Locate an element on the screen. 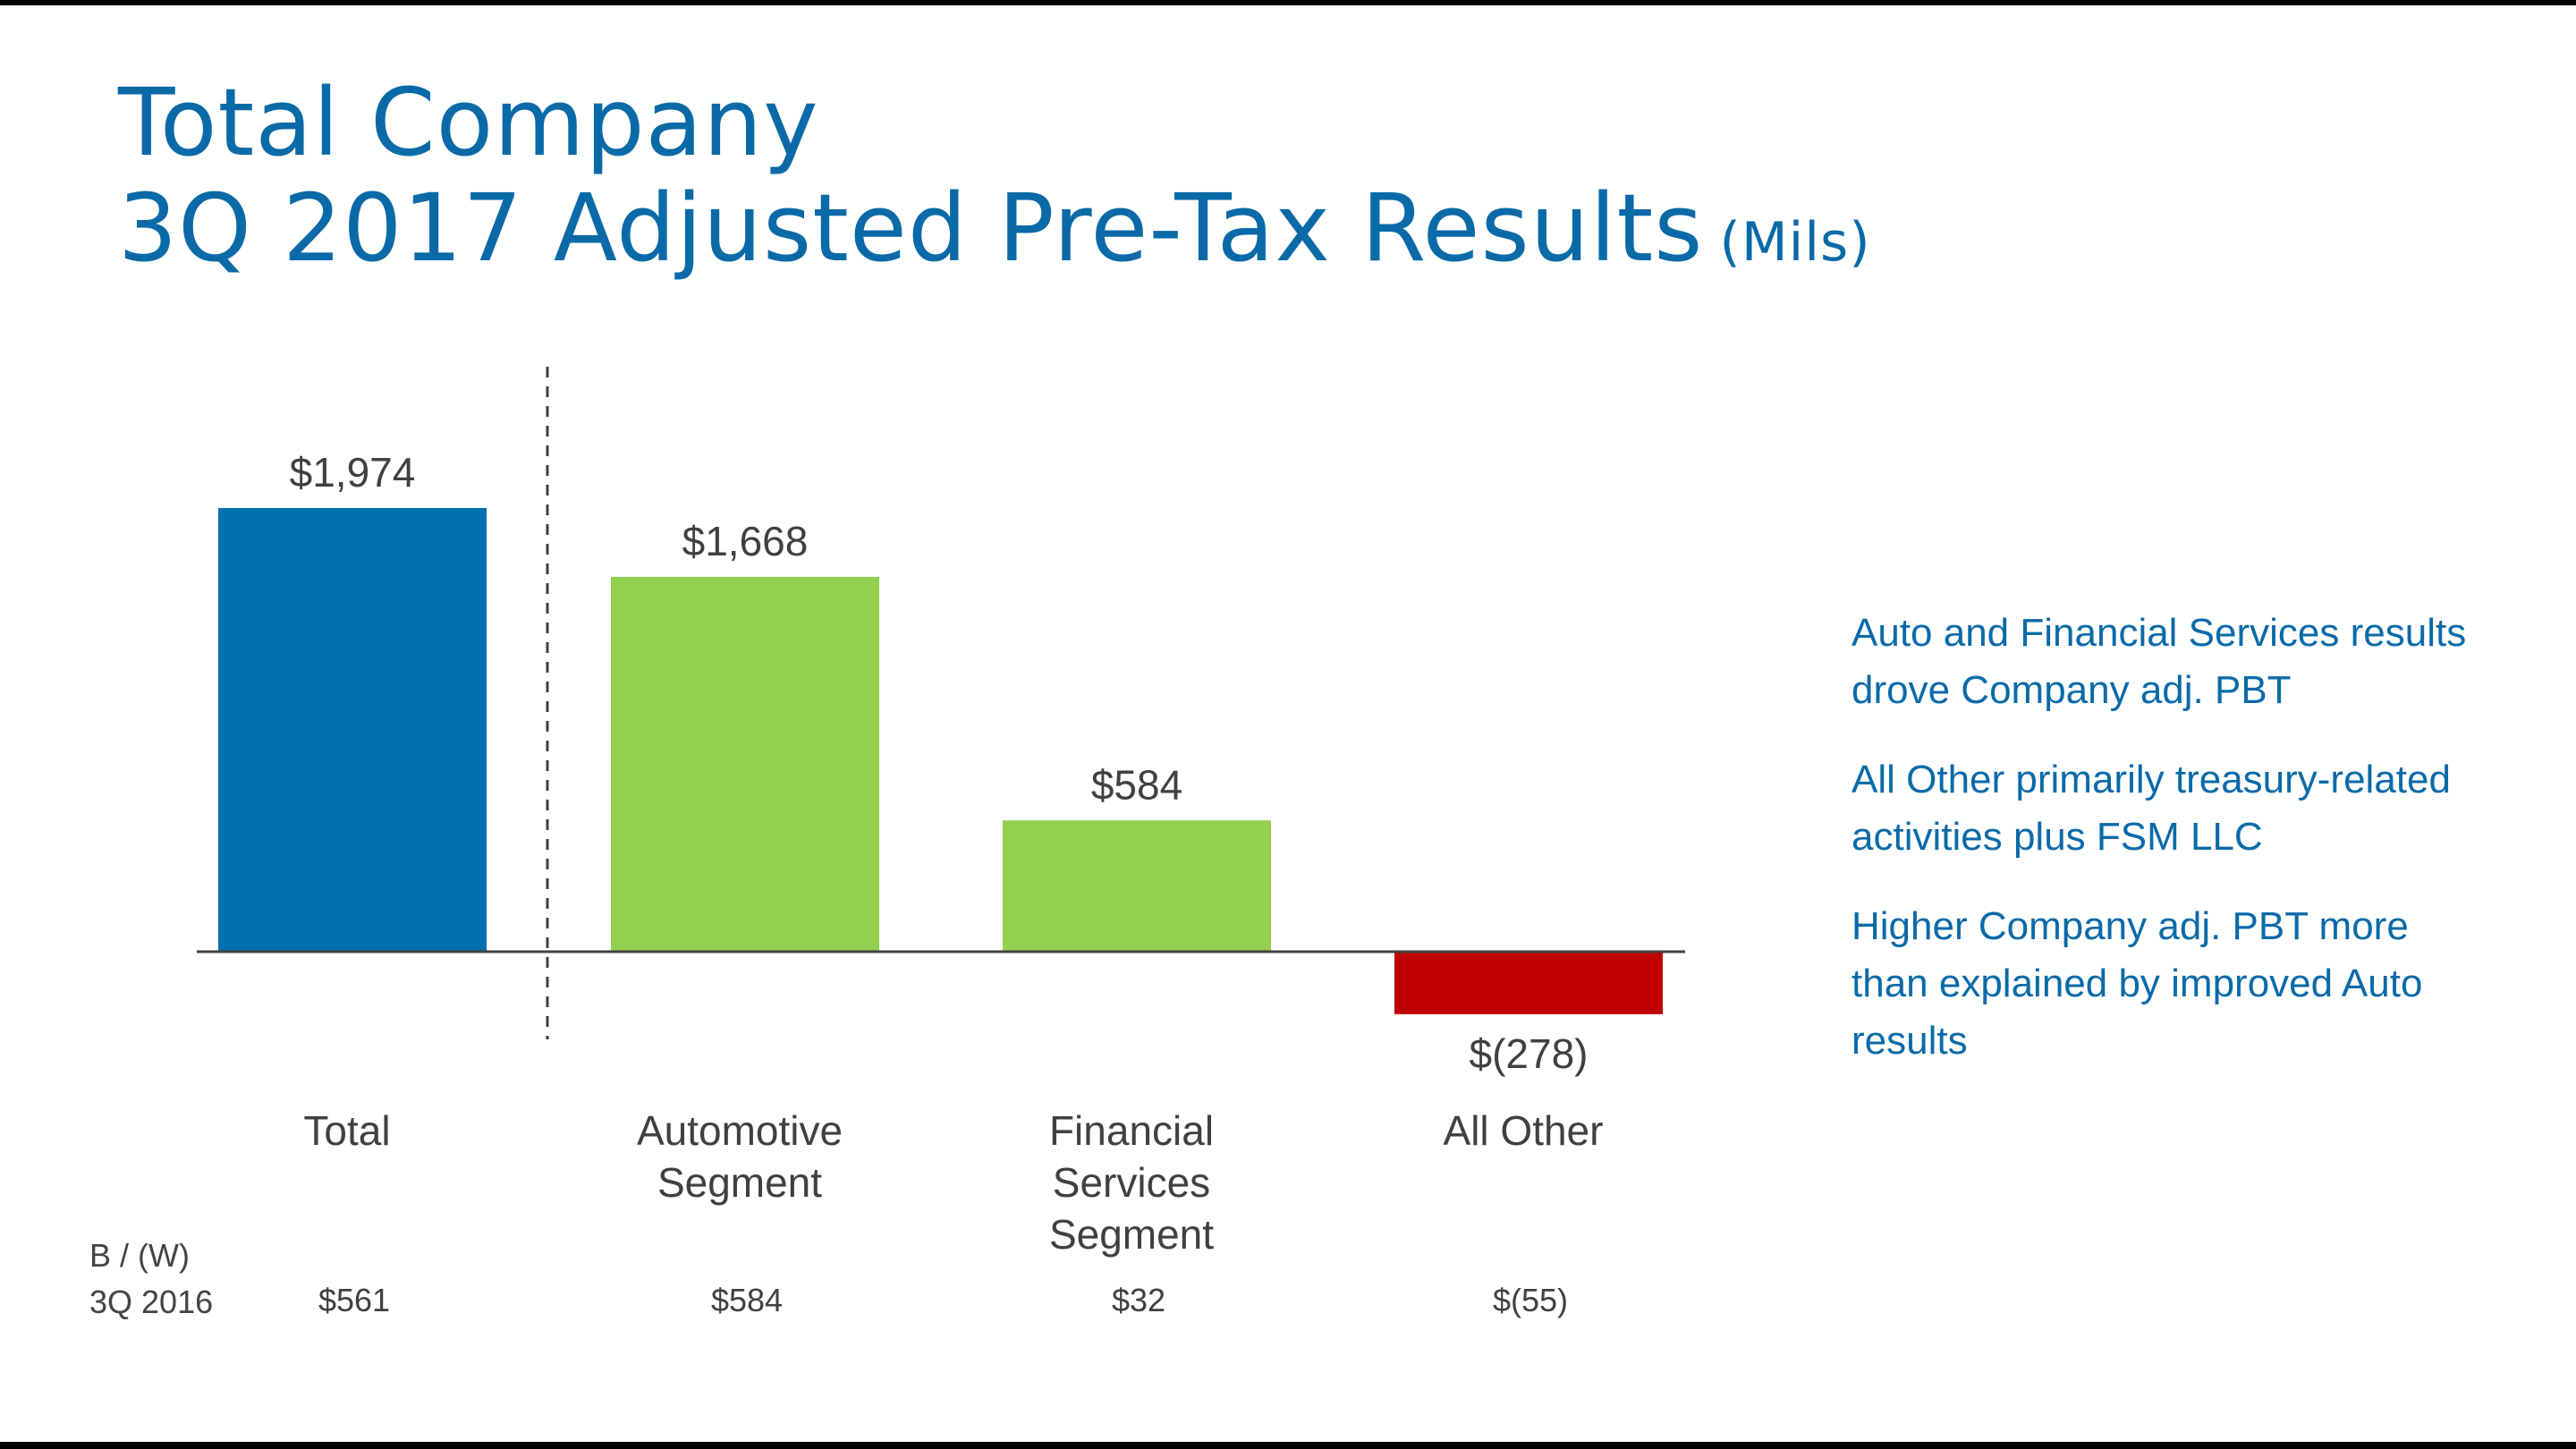  title-units: (Mils) is located at coordinates (1795, 242).